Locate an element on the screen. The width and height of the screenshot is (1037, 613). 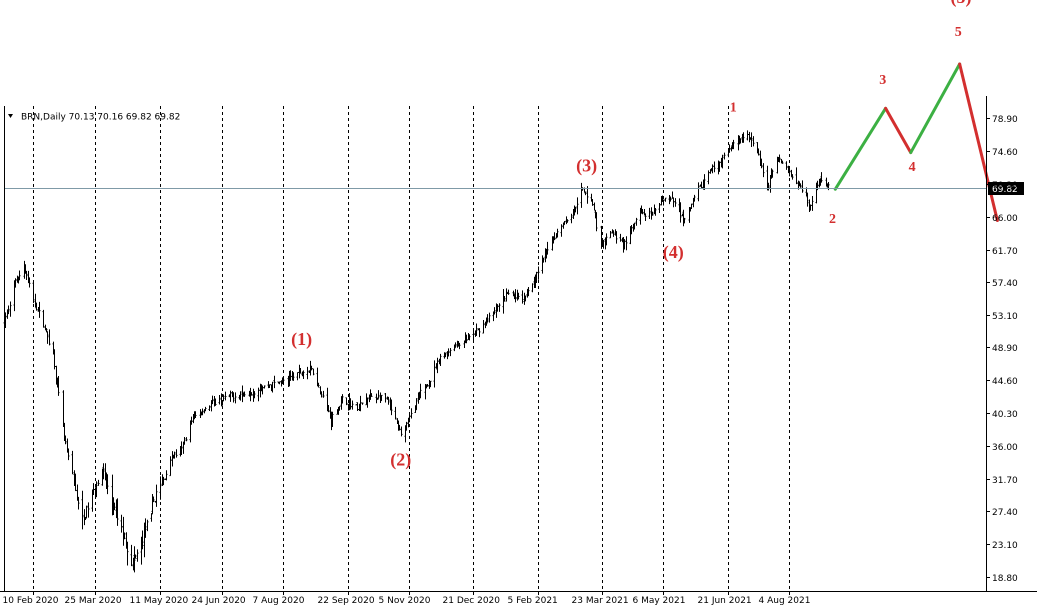
x-tick-label: 7 Aug 2020 is located at coordinates (279, 601).